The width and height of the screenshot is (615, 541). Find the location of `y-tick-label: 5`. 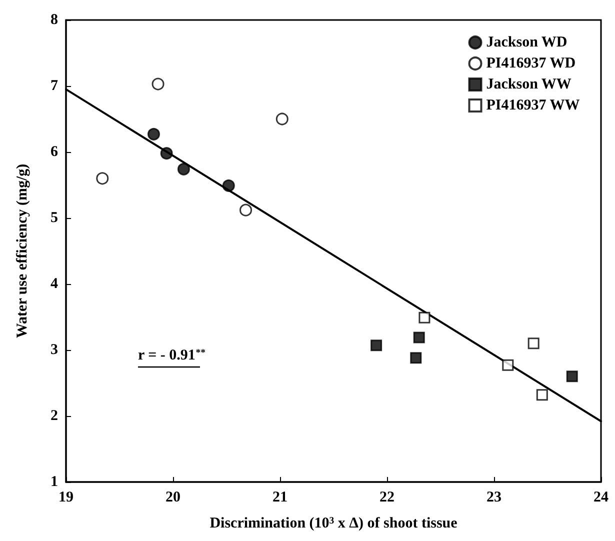

y-tick-label: 5 is located at coordinates (54, 218).